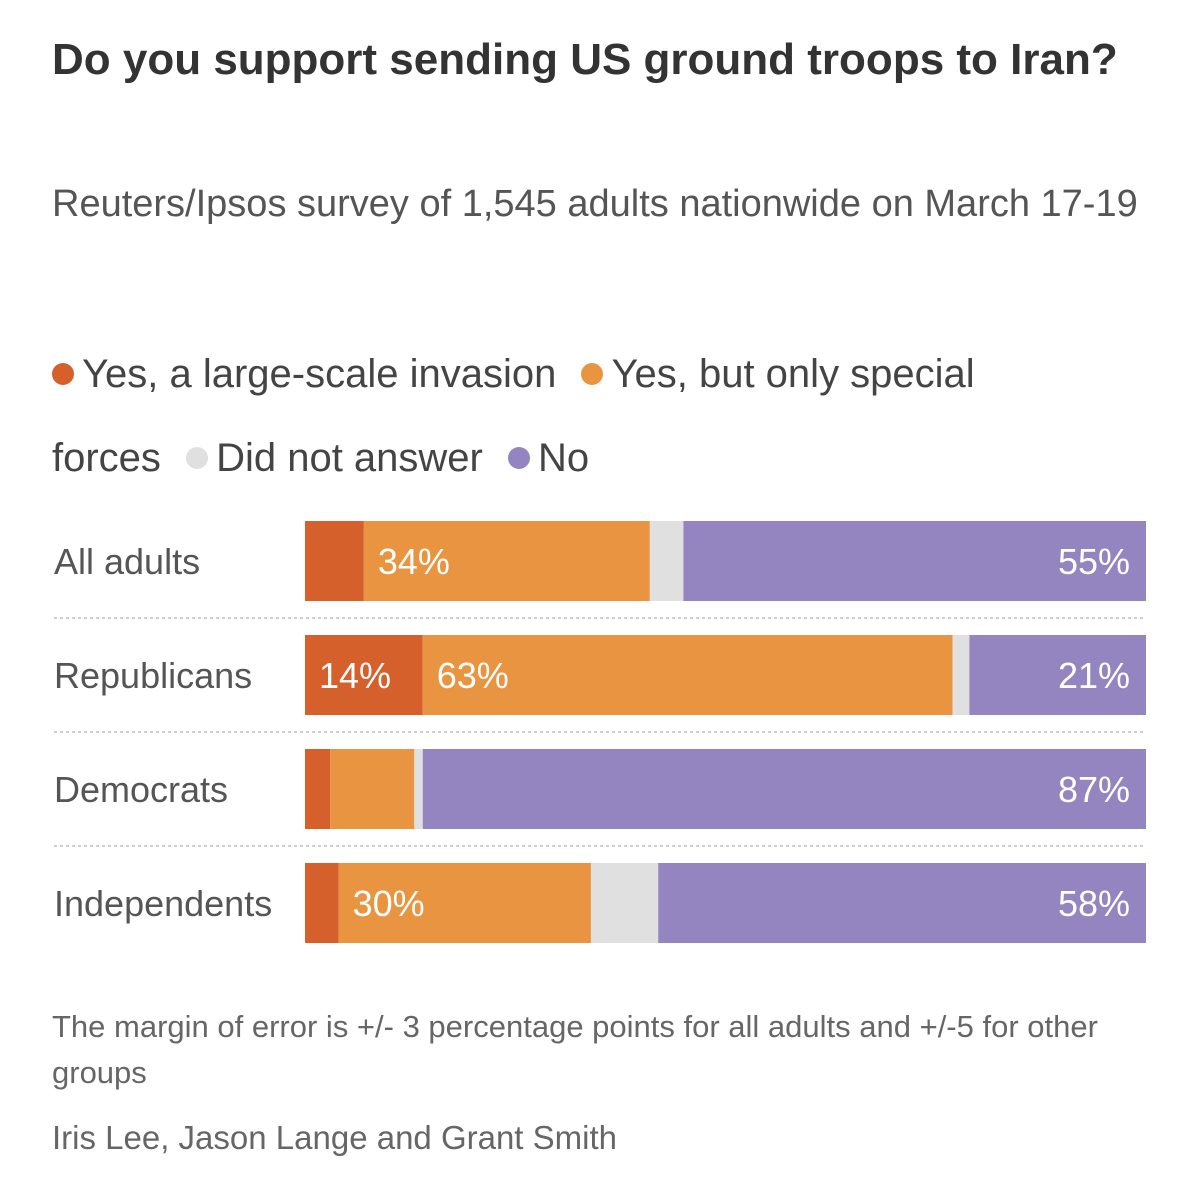 This screenshot has height=1196, width=1200. I want to click on category-label: Independents, so click(163, 903).